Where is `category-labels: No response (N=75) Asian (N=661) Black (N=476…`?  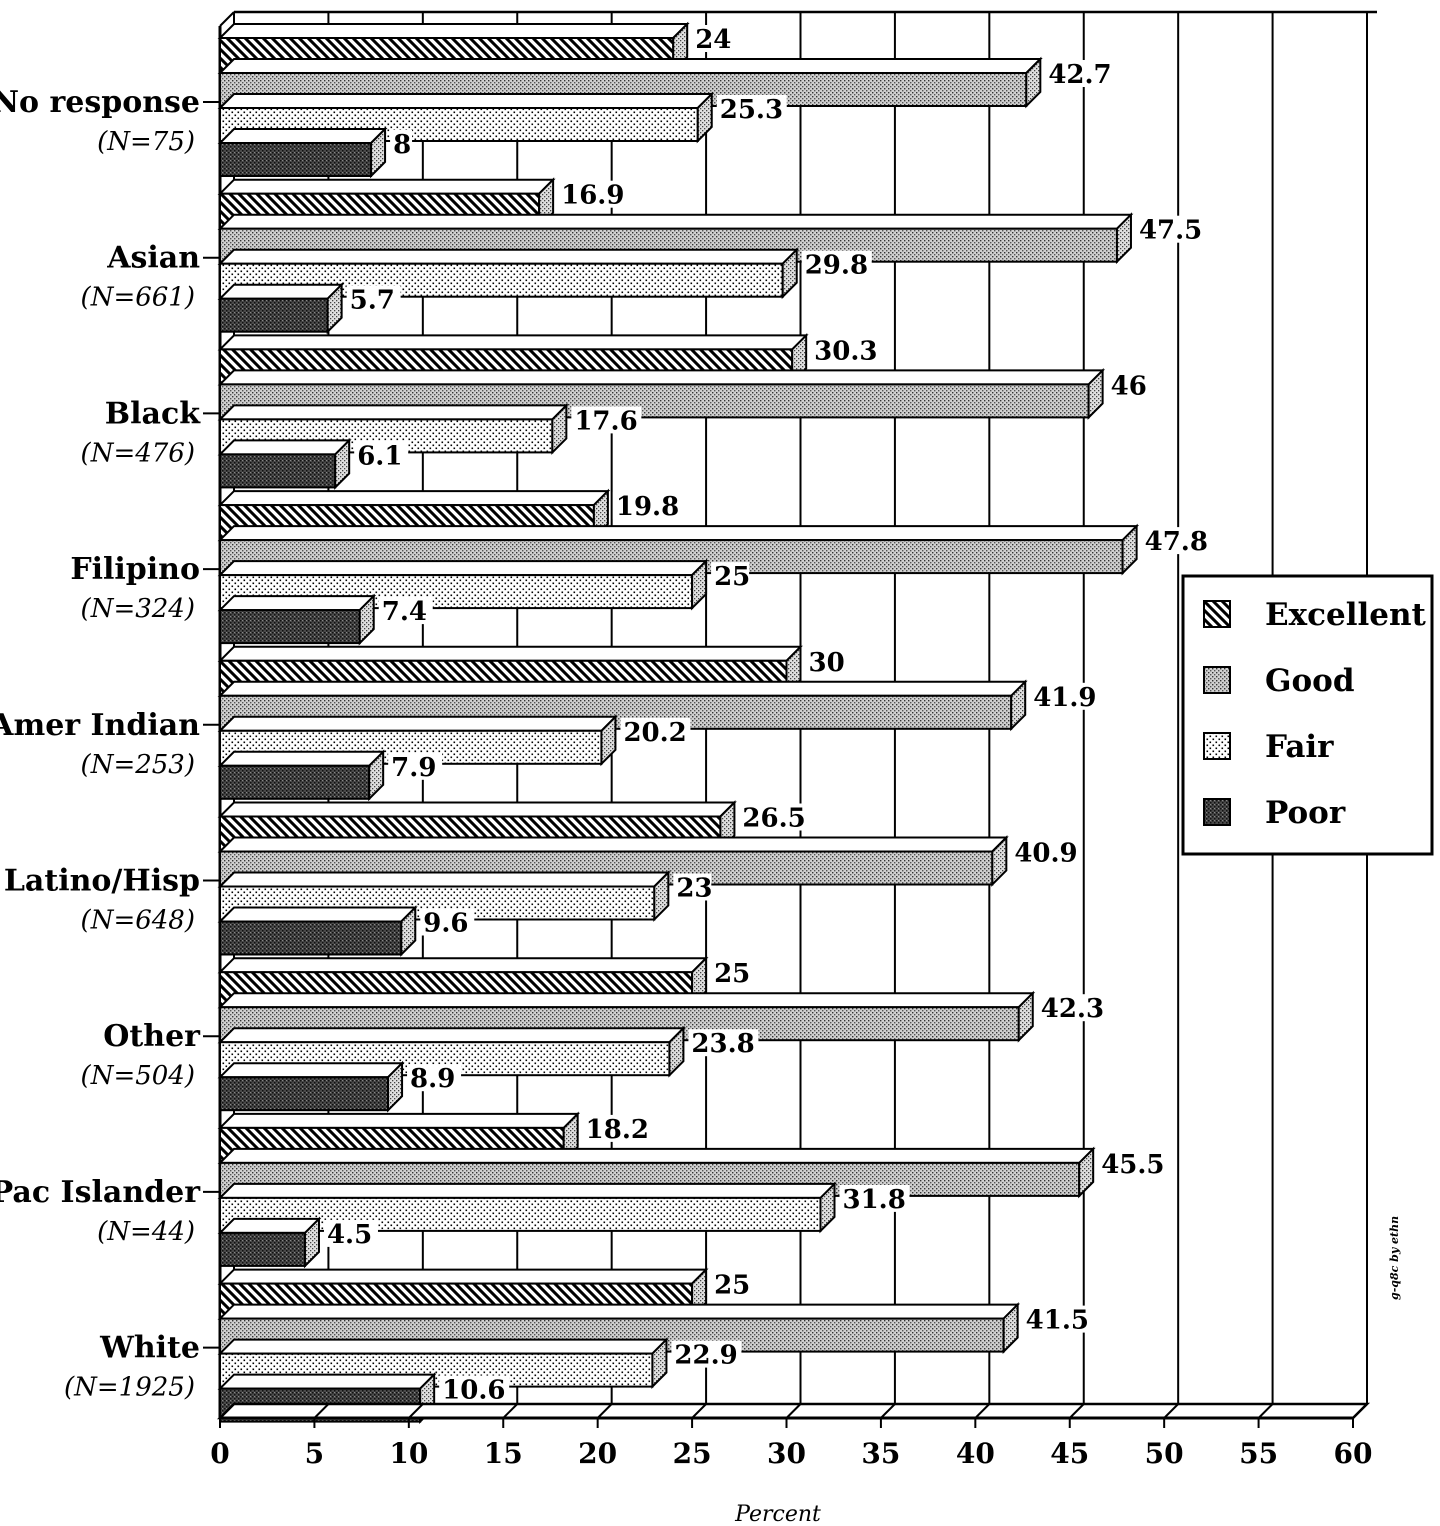 category-labels: No response (N=75) Asian (N=661) Black (N=476… is located at coordinates (110, 744).